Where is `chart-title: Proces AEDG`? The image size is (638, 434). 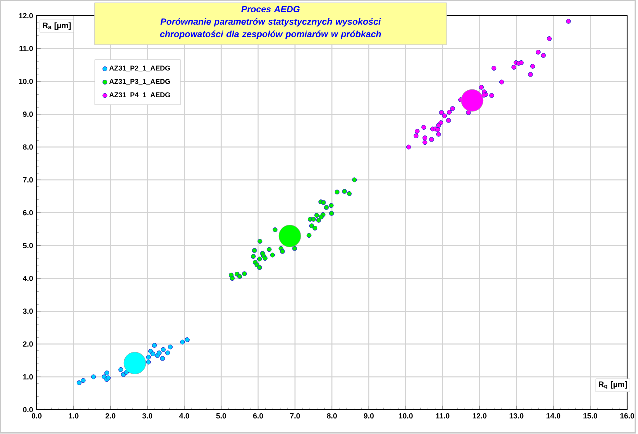
chart-title: Proces AEDG is located at coordinates (271, 9).